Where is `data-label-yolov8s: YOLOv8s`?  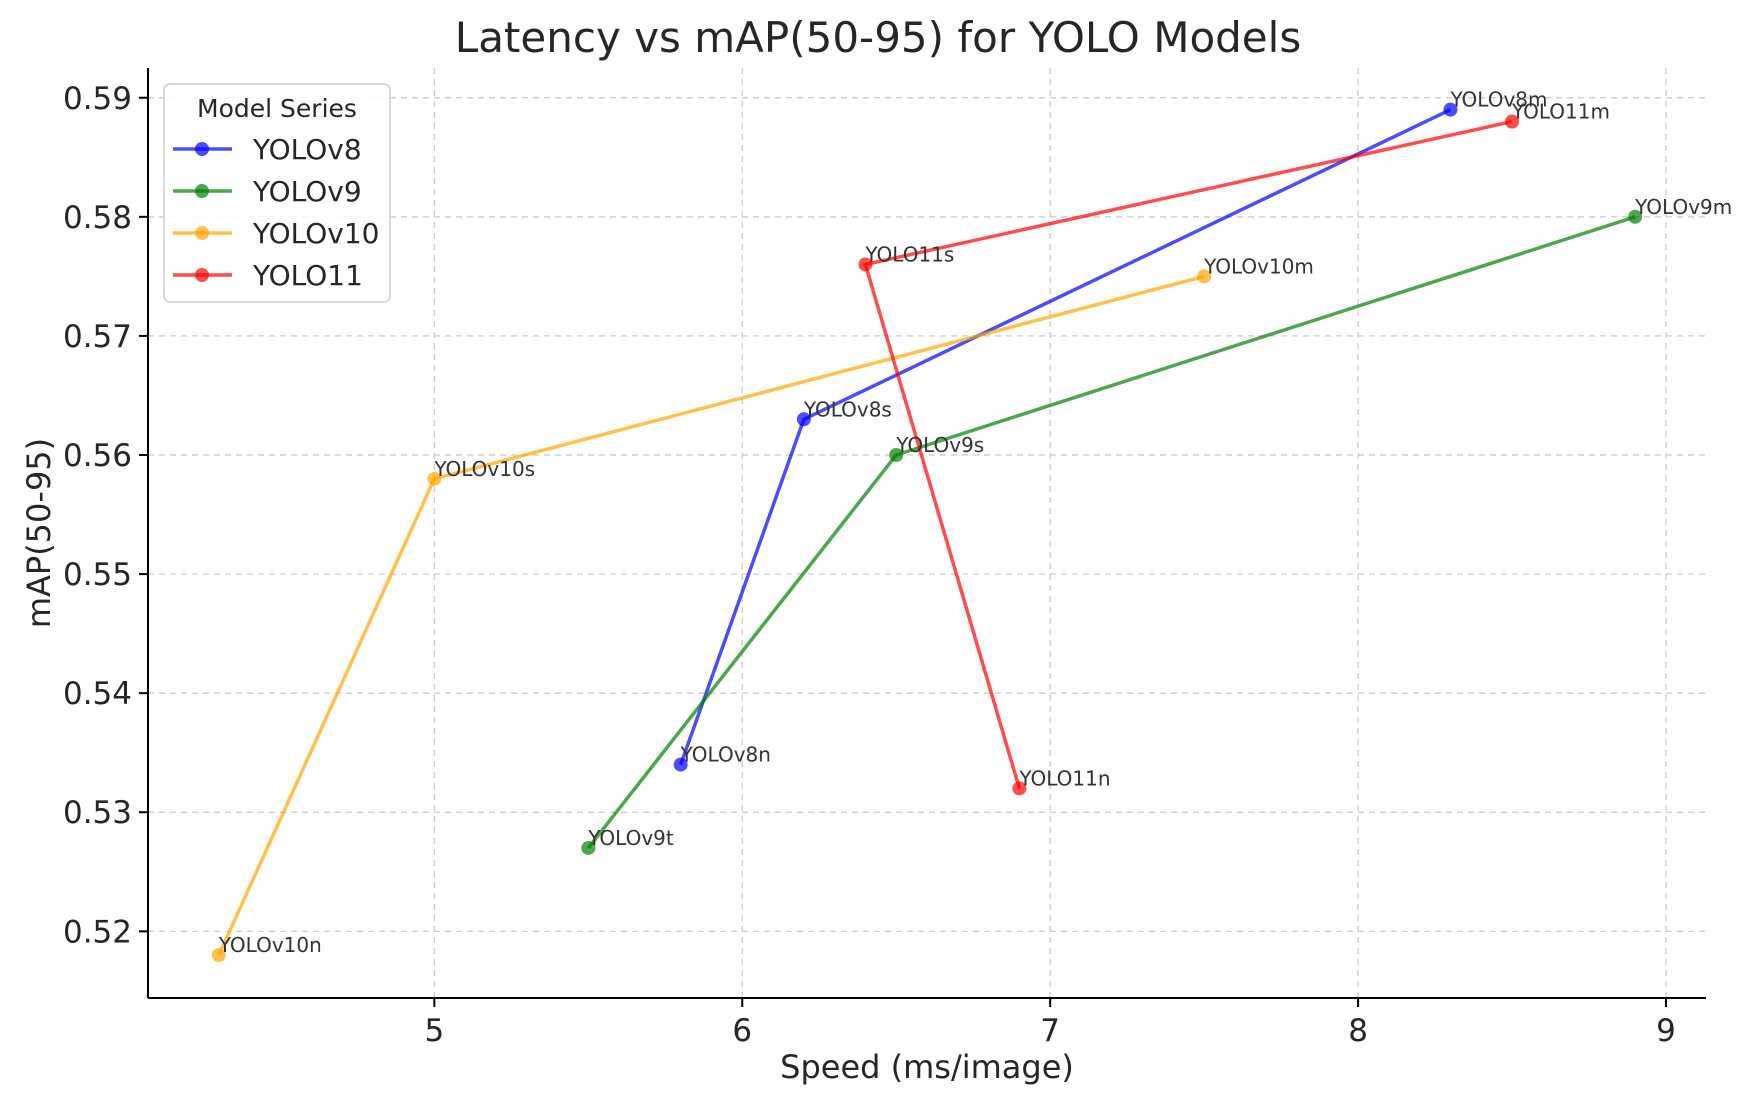 data-label-yolov8s: YOLOv8s is located at coordinates (847, 409).